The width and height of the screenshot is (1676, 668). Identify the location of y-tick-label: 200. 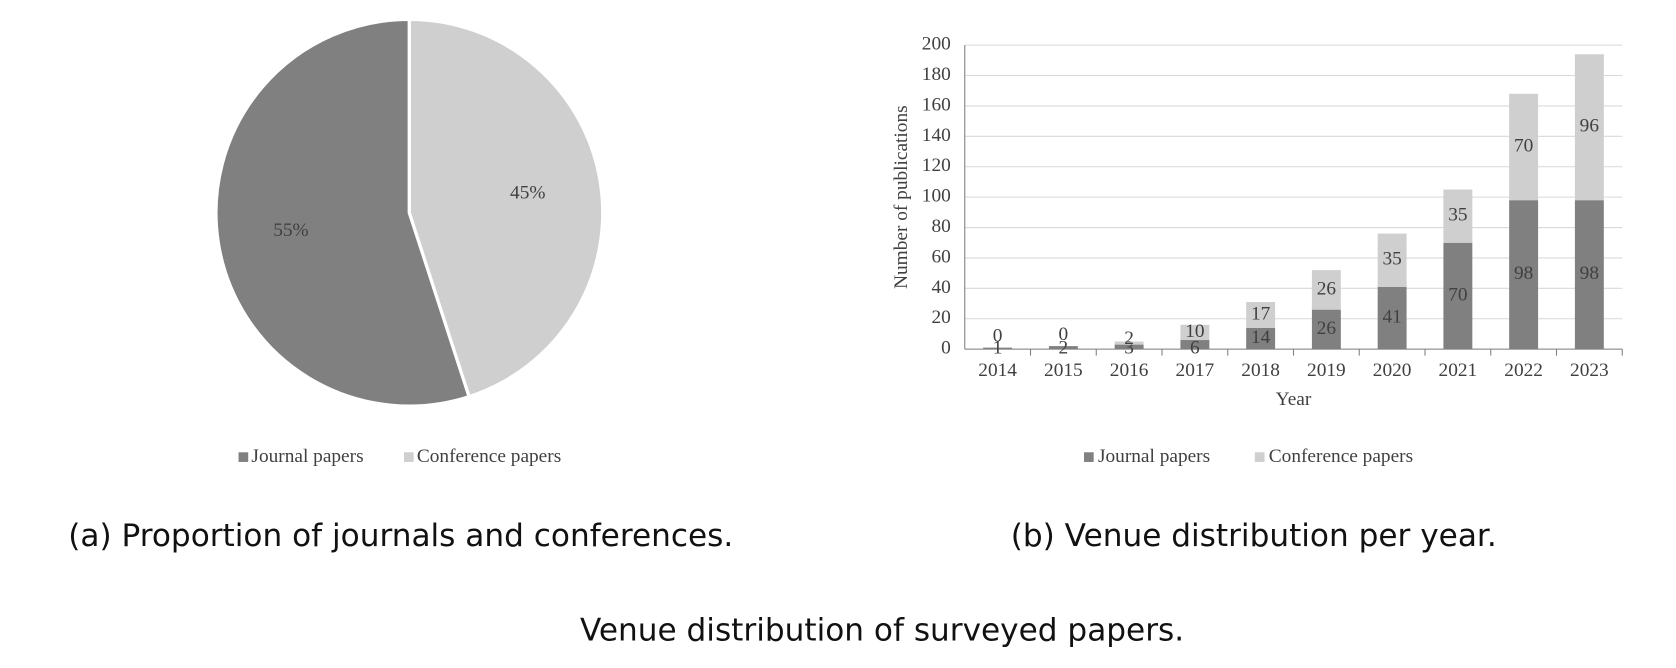
(936, 44).